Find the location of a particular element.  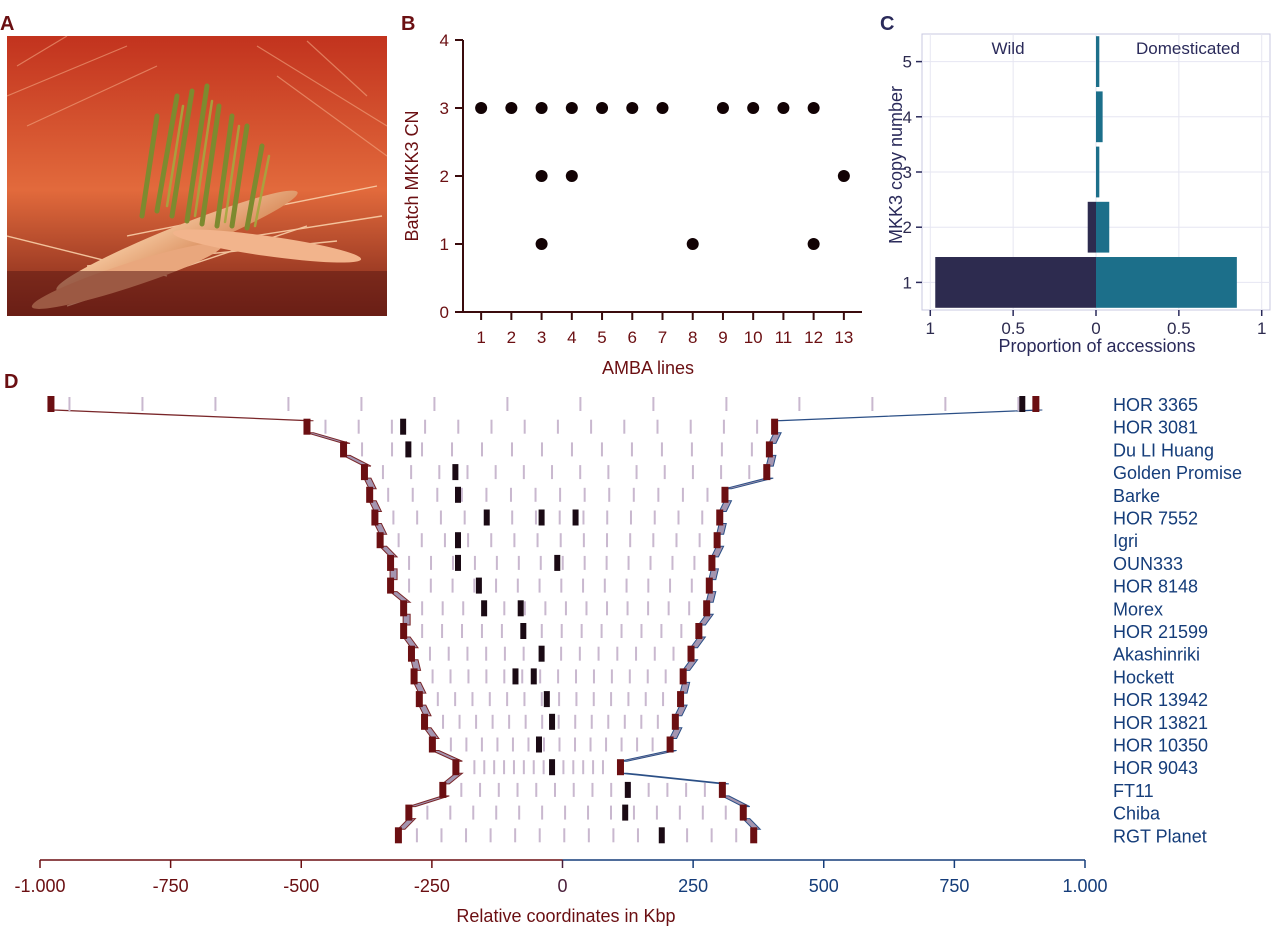

c-x-tick-label: 0.5 is located at coordinates (1013, 328).